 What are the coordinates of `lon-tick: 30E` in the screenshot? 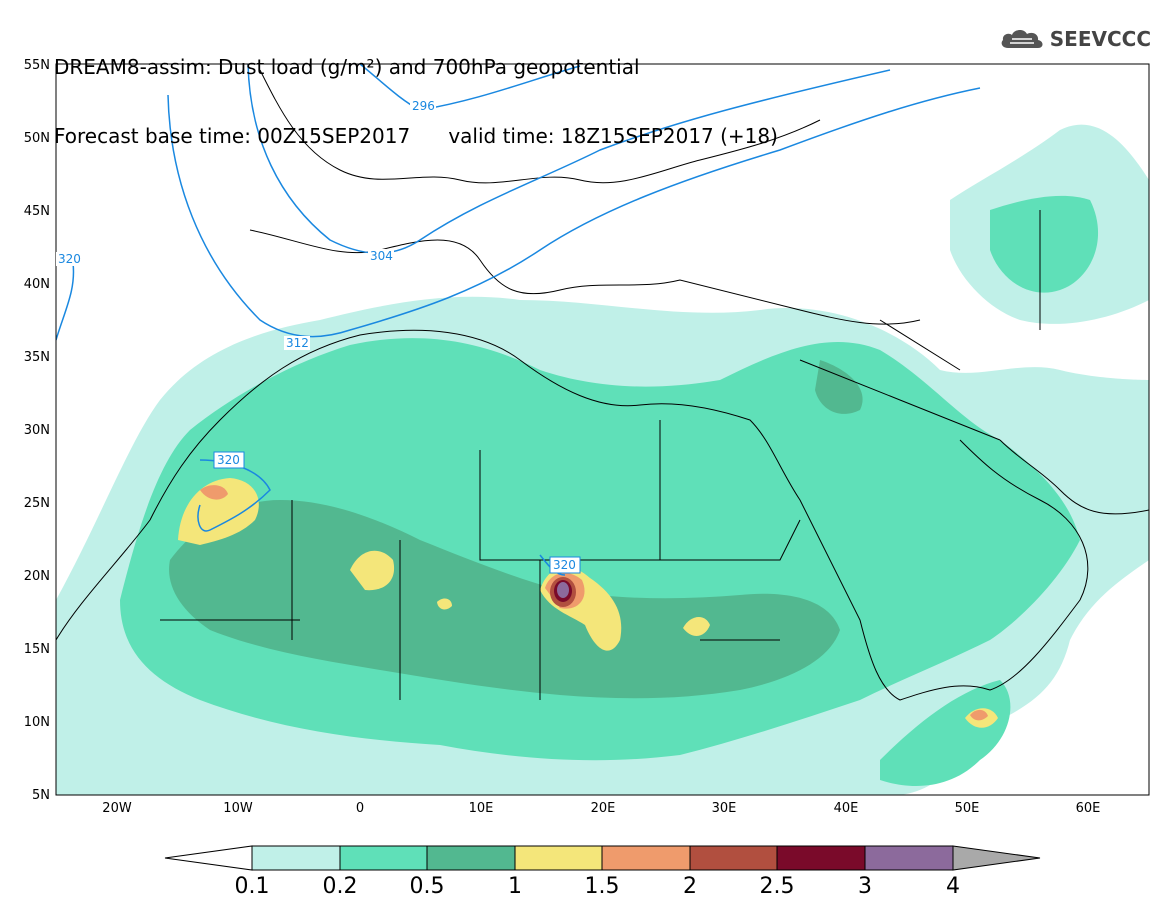 It's located at (724, 808).